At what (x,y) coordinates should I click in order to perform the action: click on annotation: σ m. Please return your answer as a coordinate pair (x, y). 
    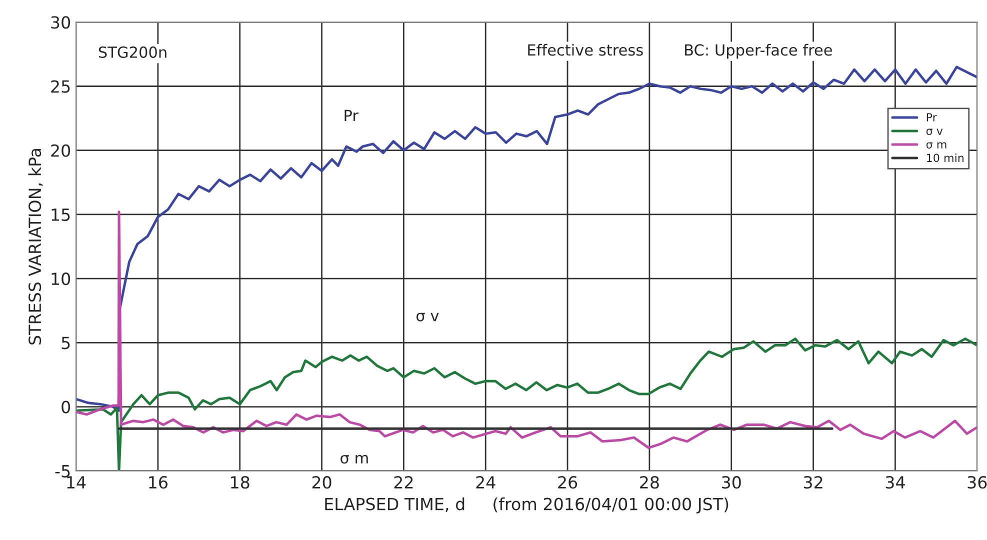
    Looking at the image, I should click on (354, 459).